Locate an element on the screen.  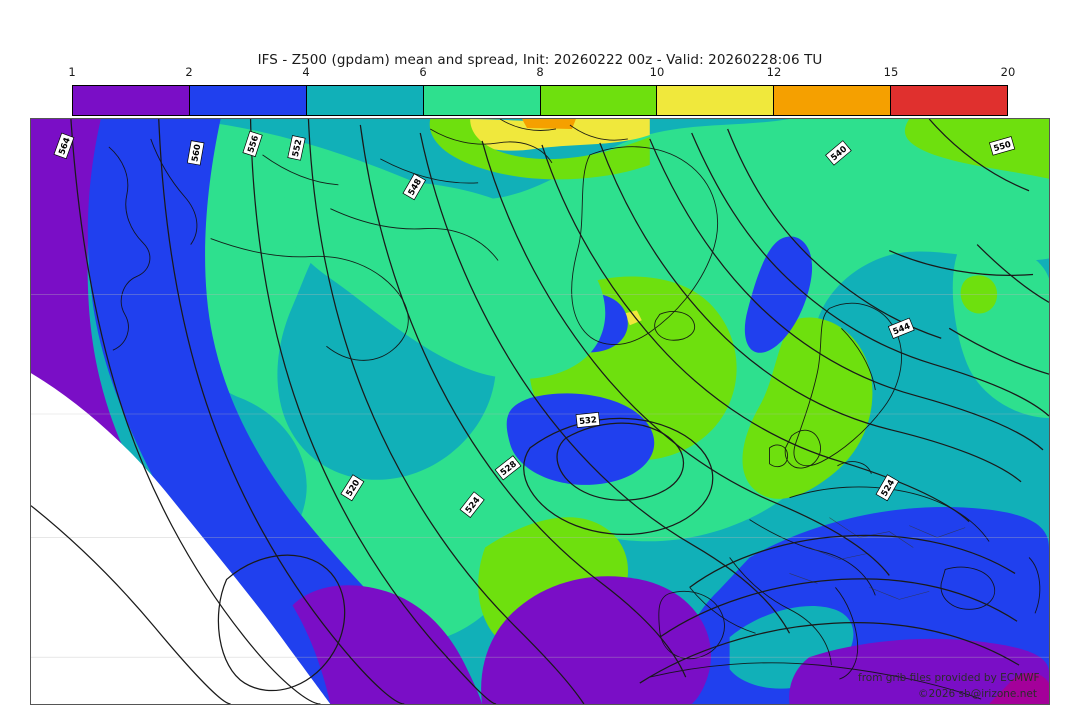
contour-label: 524 is located at coordinates (887, 488).